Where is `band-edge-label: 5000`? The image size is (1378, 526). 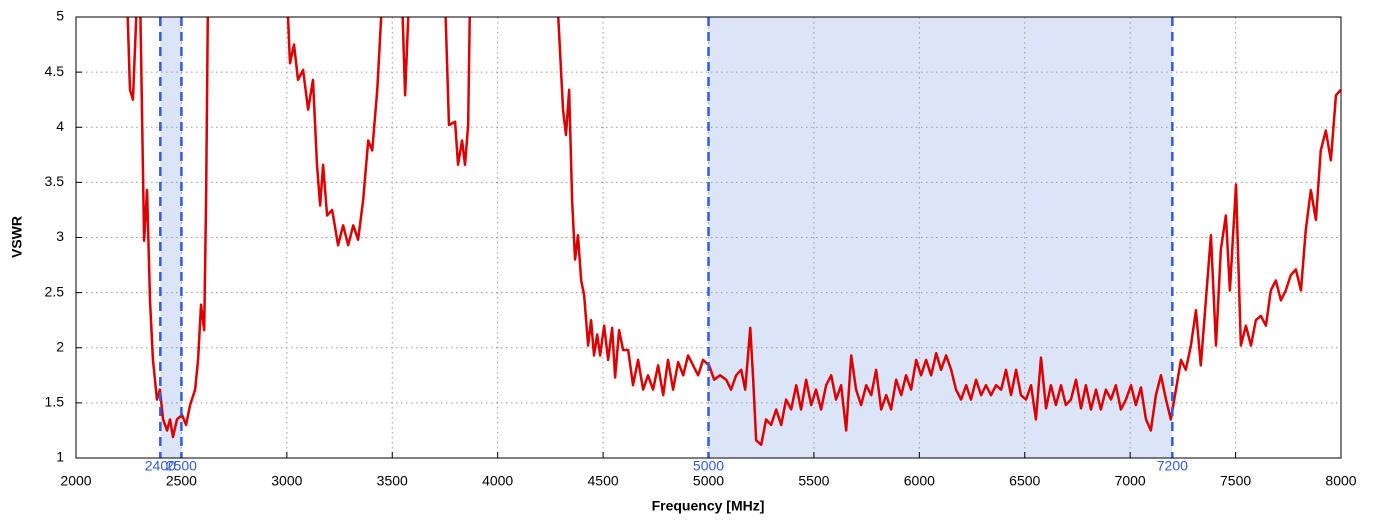 band-edge-label: 5000 is located at coordinates (708, 466).